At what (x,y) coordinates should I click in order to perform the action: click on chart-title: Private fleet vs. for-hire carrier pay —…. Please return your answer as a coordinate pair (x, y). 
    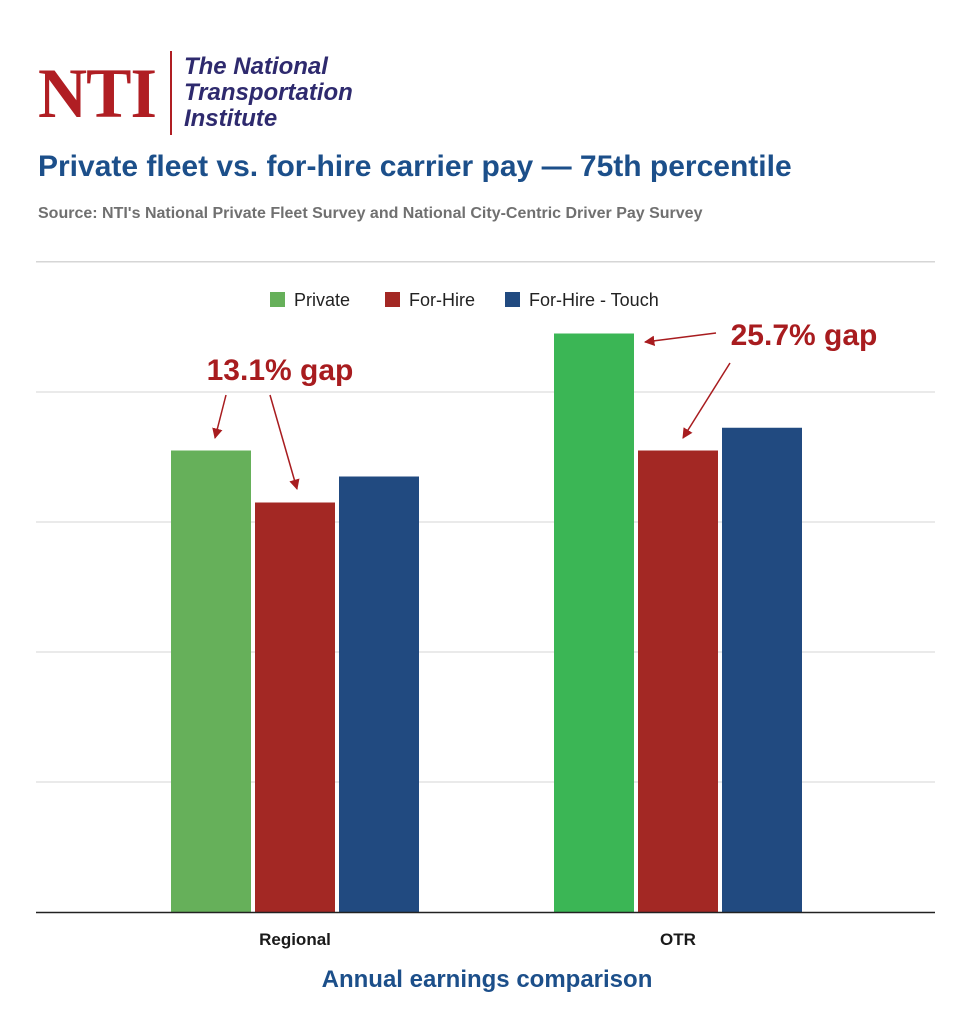
    Looking at the image, I should click on (415, 166).